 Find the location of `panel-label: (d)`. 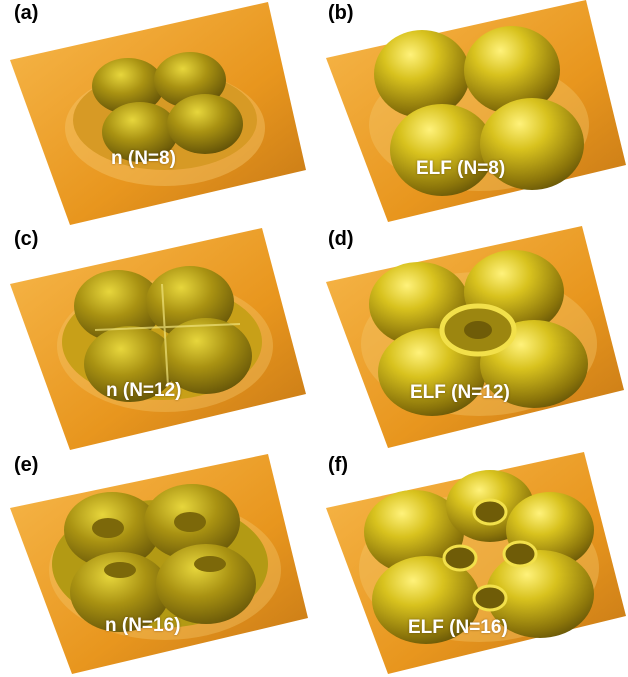

panel-label: (d) is located at coordinates (341, 239).